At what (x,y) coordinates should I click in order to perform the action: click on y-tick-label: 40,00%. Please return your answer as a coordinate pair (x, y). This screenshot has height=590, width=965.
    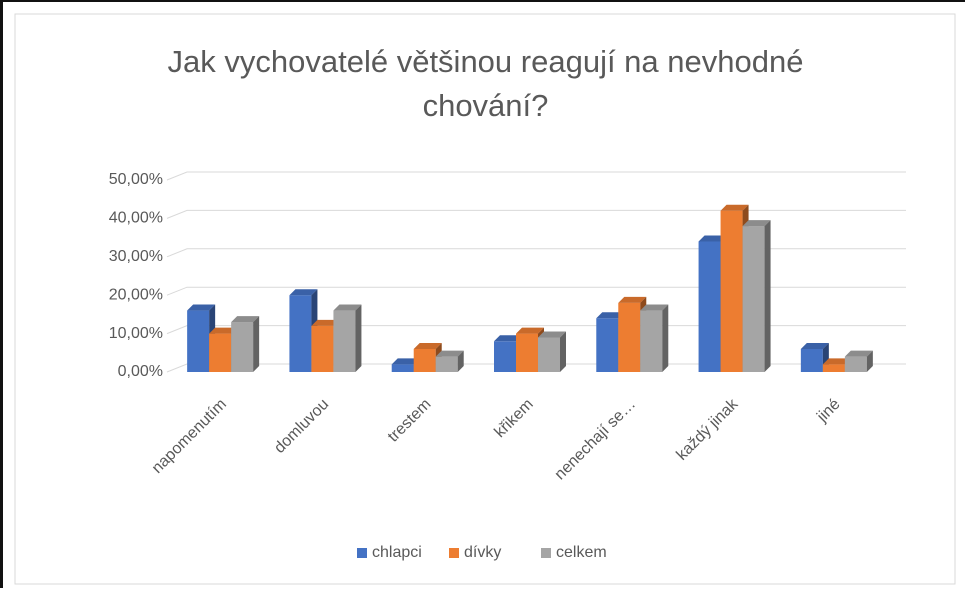
    Looking at the image, I should click on (136, 218).